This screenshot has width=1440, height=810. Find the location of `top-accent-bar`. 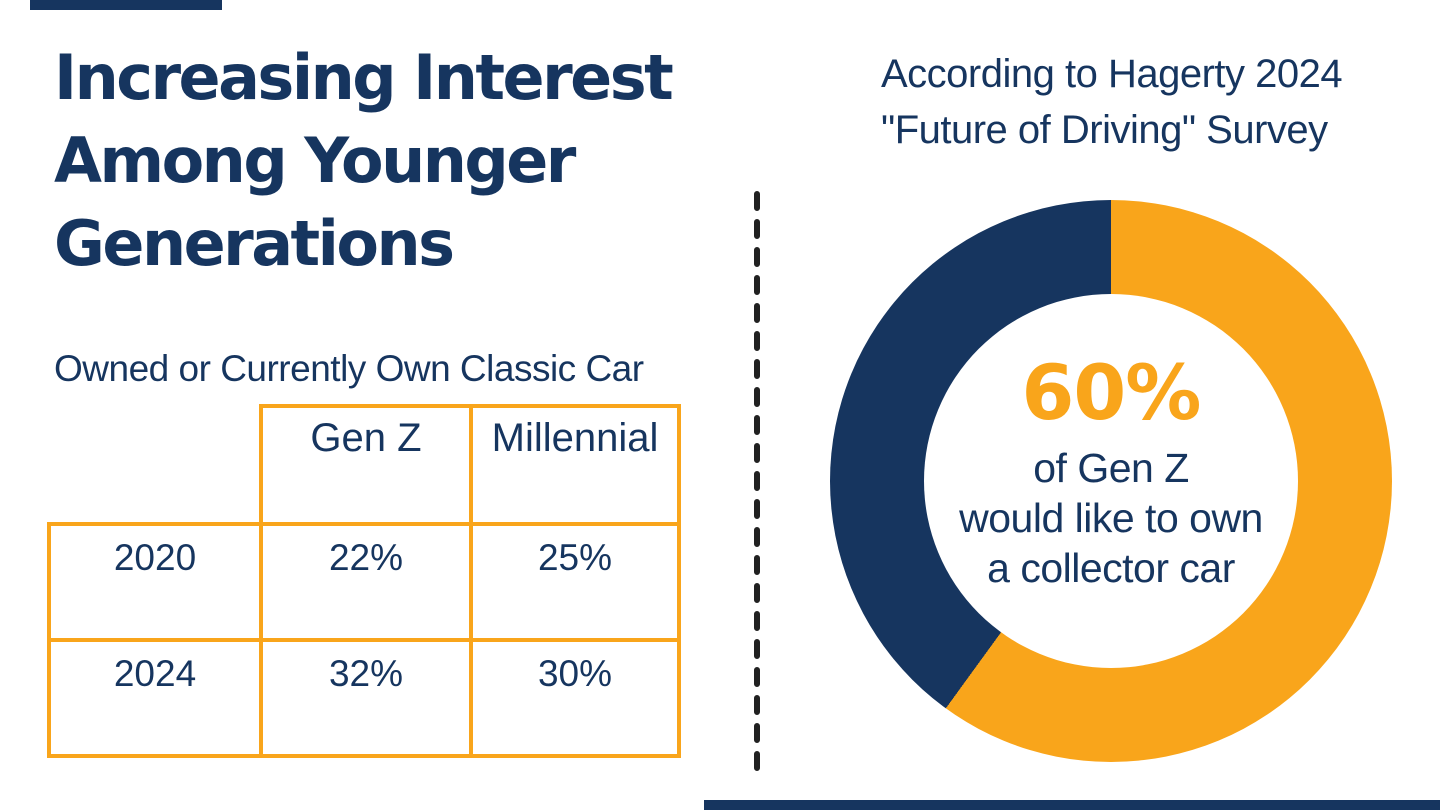

top-accent-bar is located at coordinates (126, 5).